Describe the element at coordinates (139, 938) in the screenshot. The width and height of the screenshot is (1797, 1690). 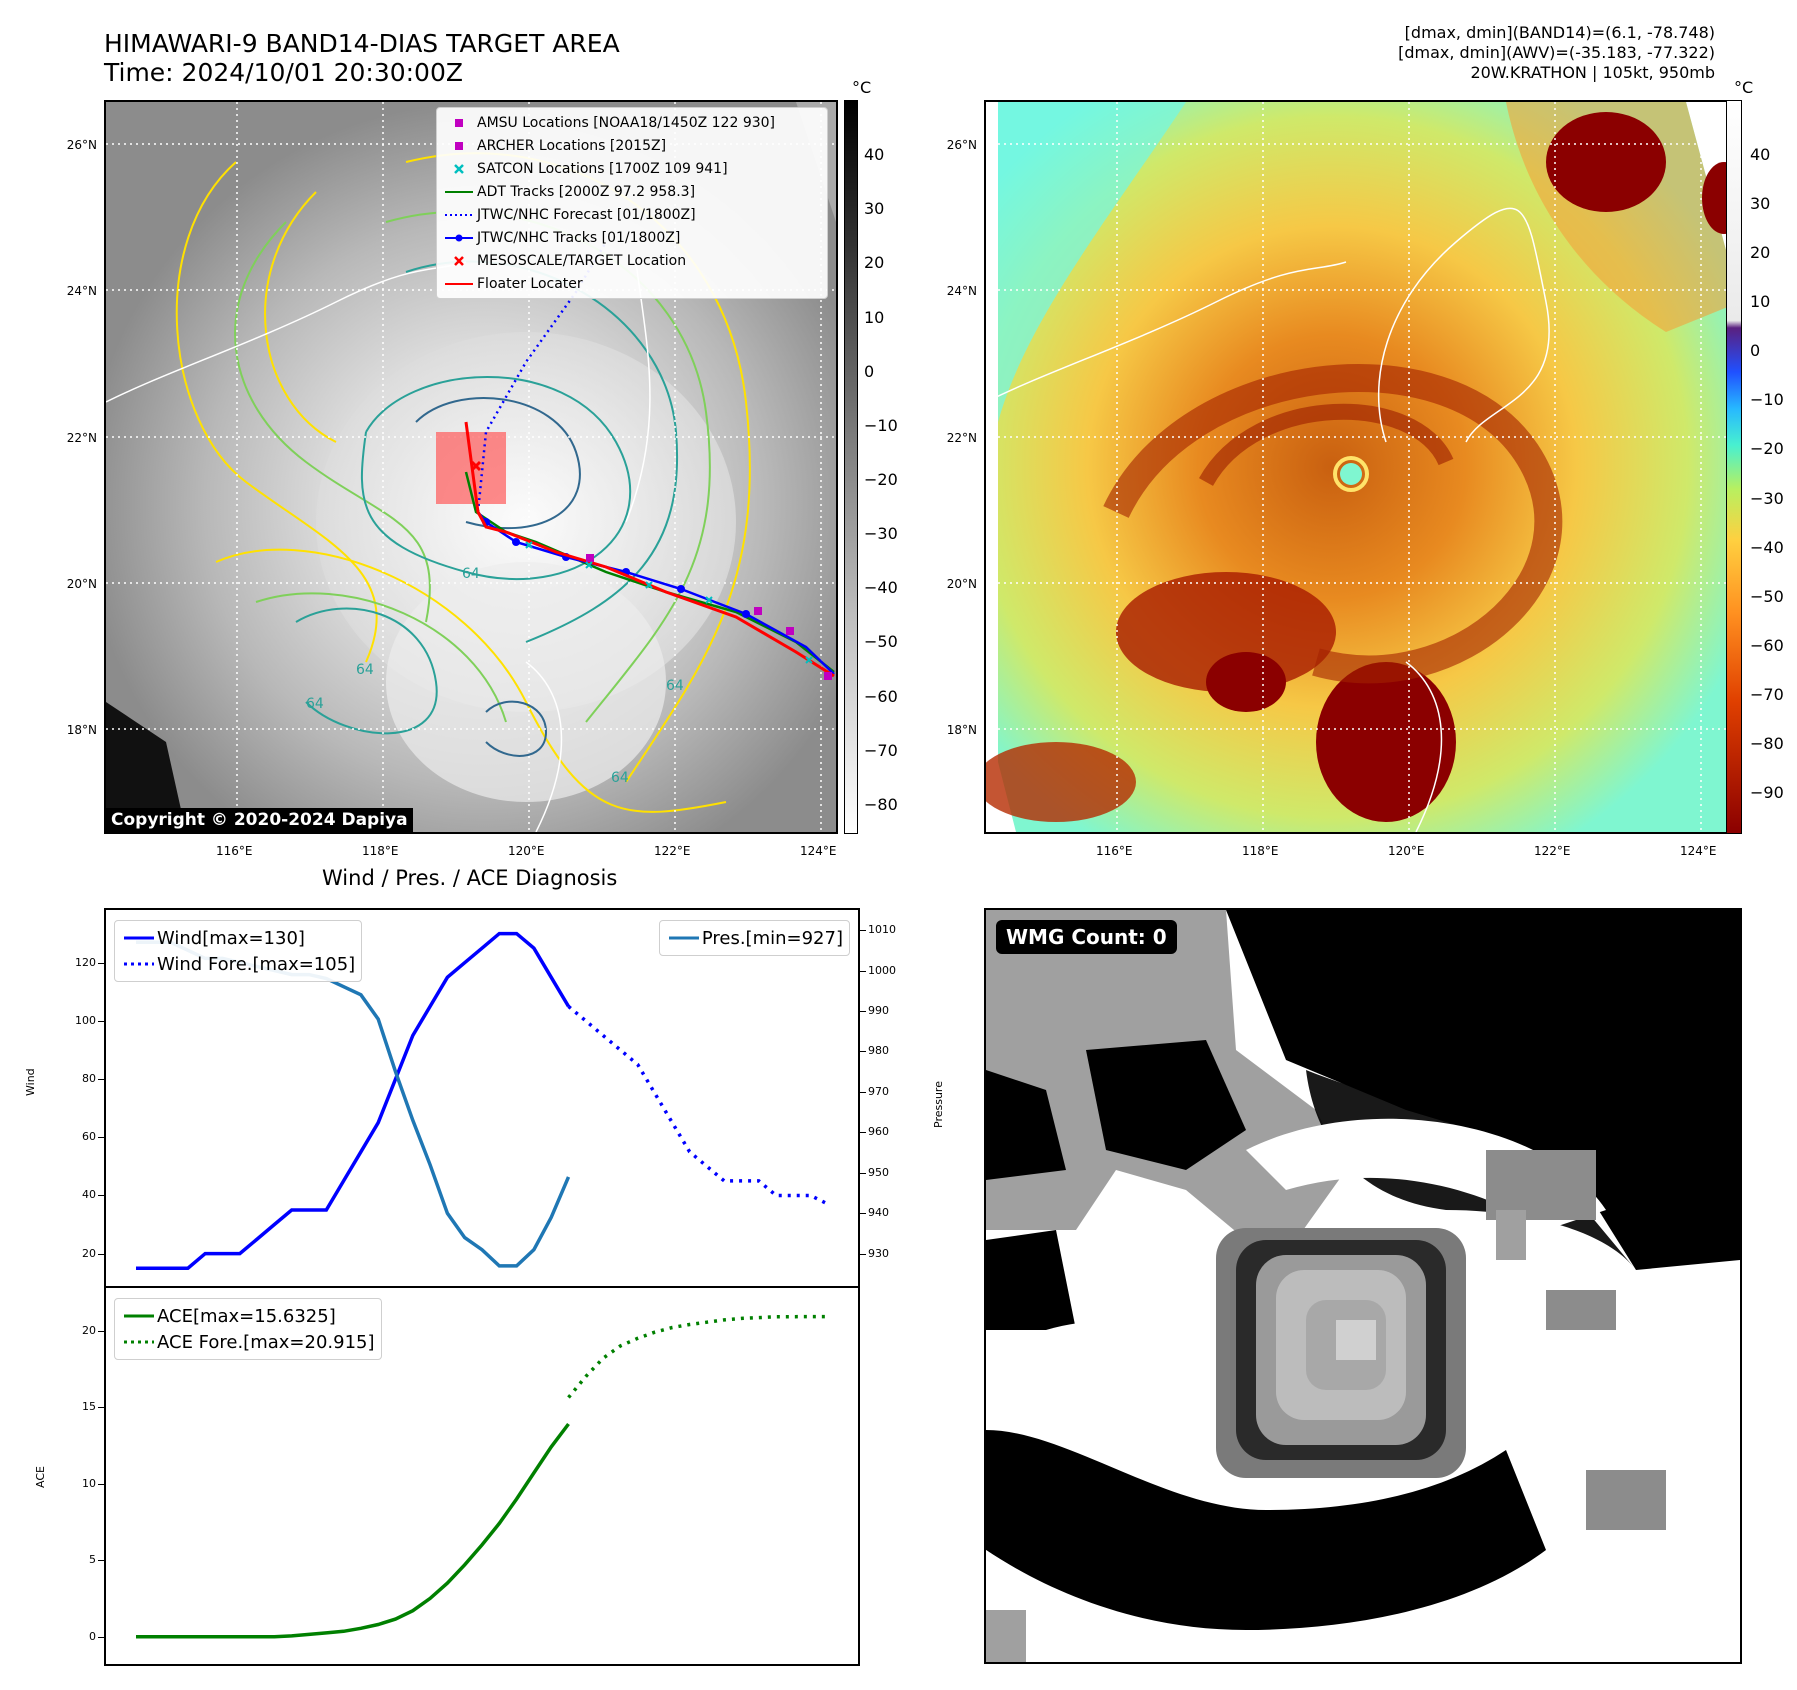
I see `wind-line-icon` at that location.